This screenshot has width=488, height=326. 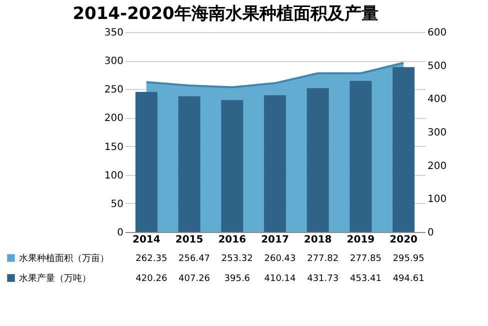 I want to click on y-tick-label: 200, so click(x=114, y=118).